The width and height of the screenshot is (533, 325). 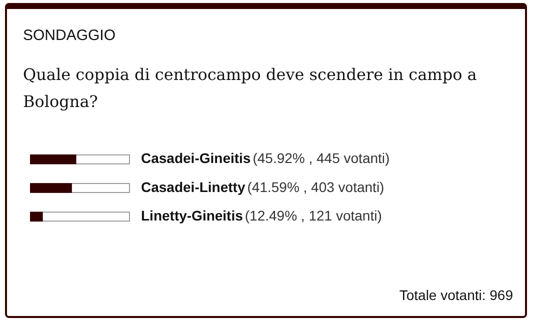 I want to click on y-tick-label: Casadei-Gineitis, so click(x=196, y=158).